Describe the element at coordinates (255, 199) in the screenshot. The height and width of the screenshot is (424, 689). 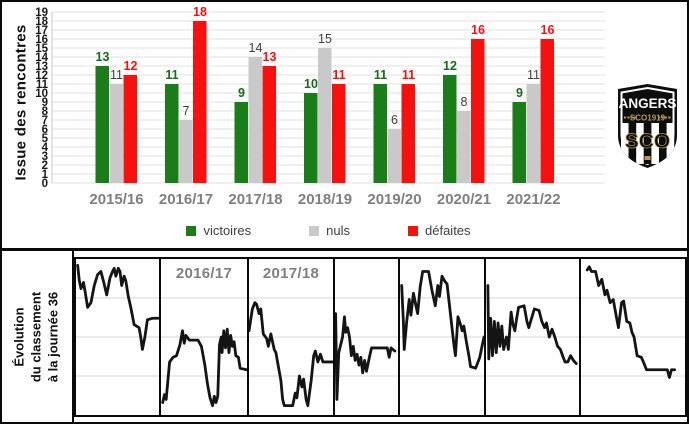
I see `x-category-label: 2017/18` at that location.